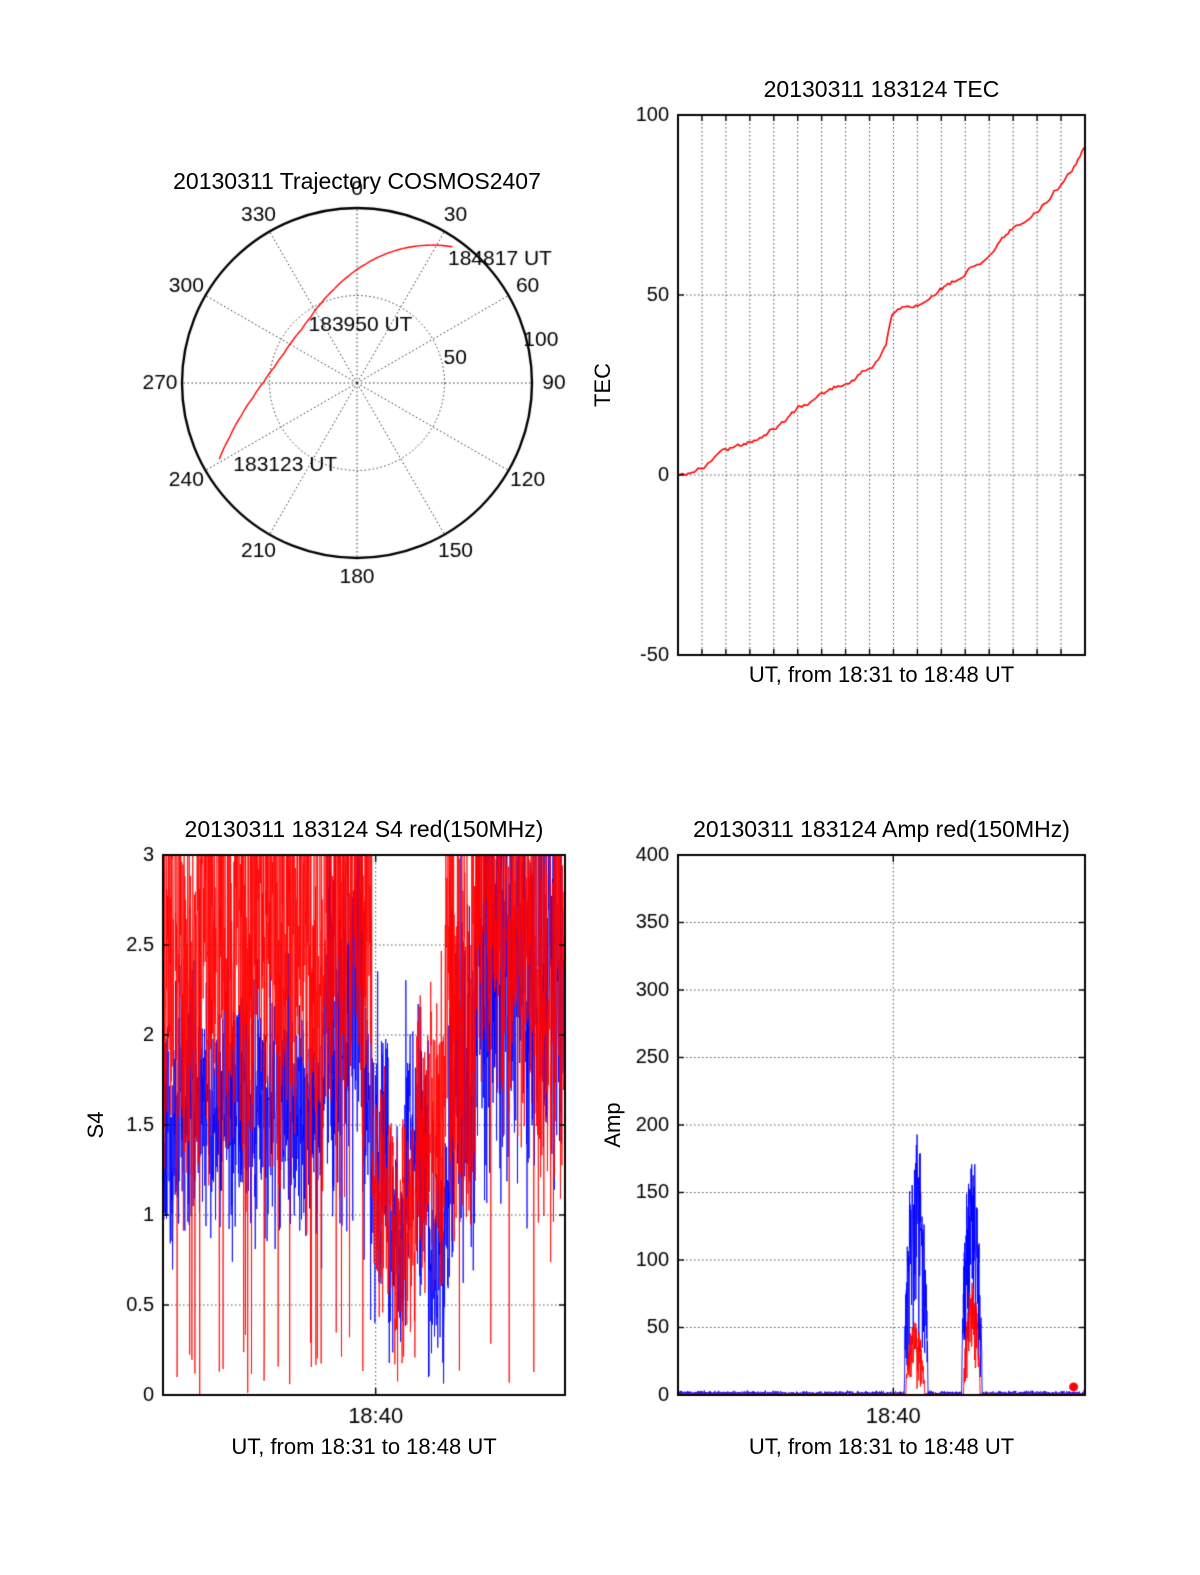 The width and height of the screenshot is (1200, 1575). I want to click on trajectory-canvas, so click(360, 405).